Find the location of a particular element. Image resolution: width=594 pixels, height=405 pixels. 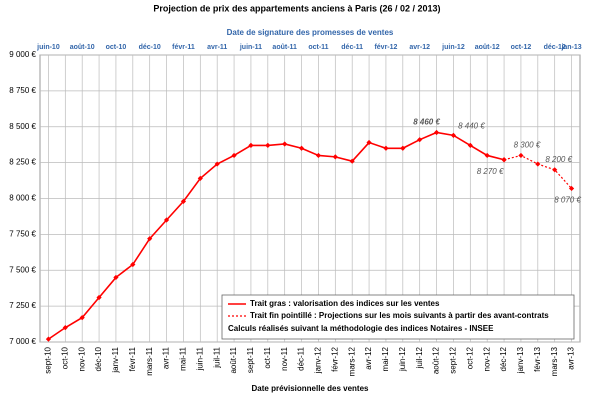

top-tick-label: août-10 is located at coordinates (82, 47).